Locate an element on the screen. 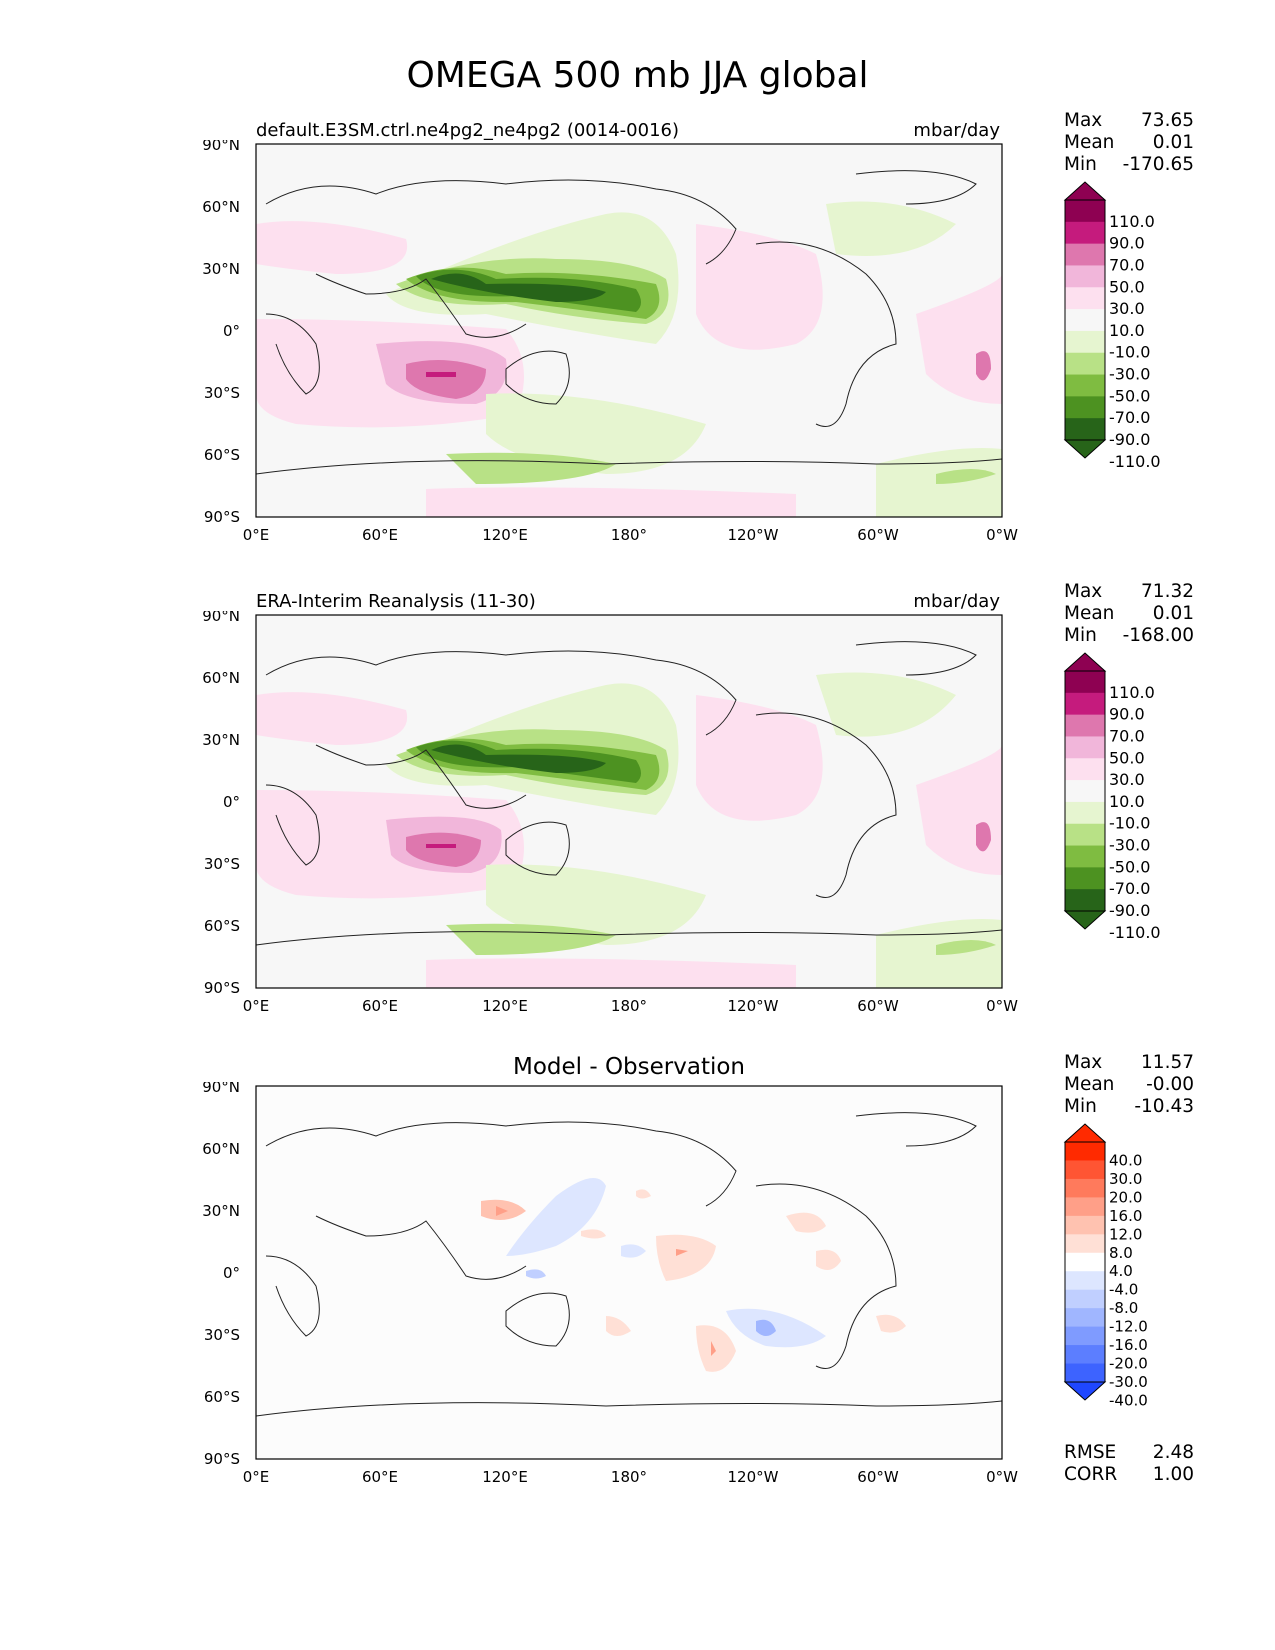 Image resolution: width=1275 pixels, height=1650 pixels. stat-value: -170.65 is located at coordinates (1158, 164).